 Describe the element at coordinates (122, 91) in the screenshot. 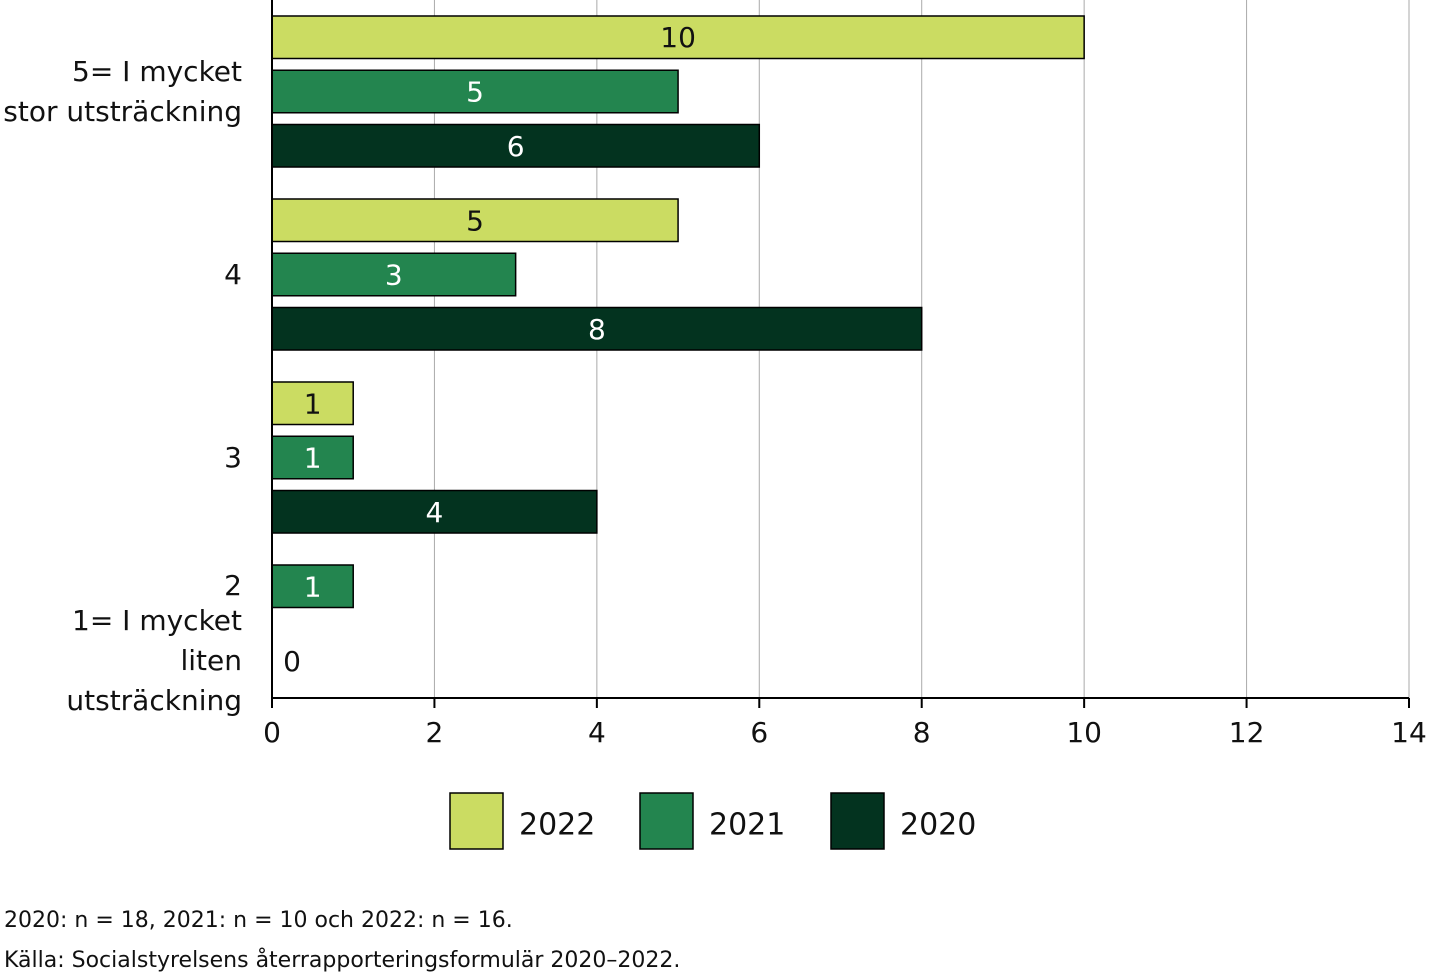

I see `category-label: 5= I mycket stor utsträckning` at that location.